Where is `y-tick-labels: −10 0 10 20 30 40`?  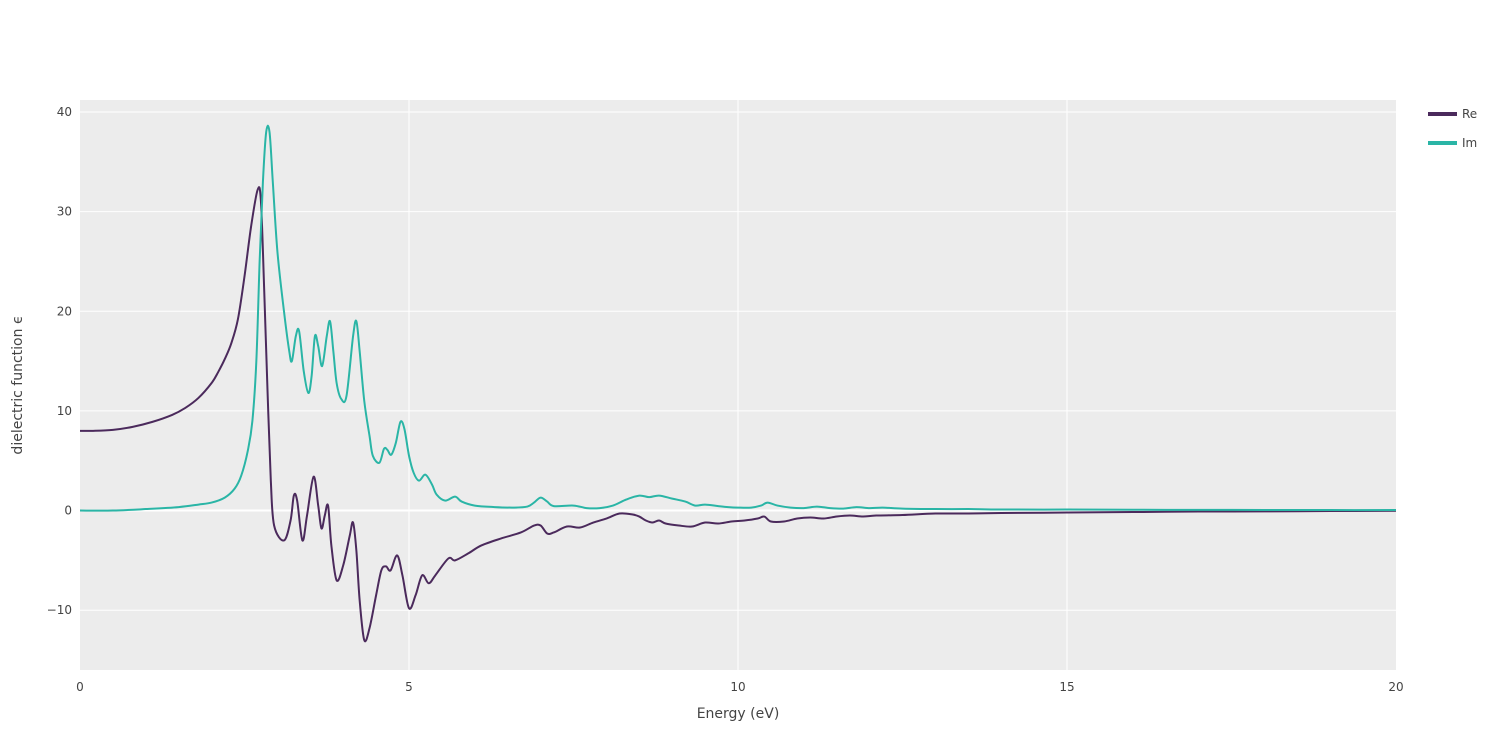
y-tick-labels: −10 0 10 20 30 40 is located at coordinates (59, 361).